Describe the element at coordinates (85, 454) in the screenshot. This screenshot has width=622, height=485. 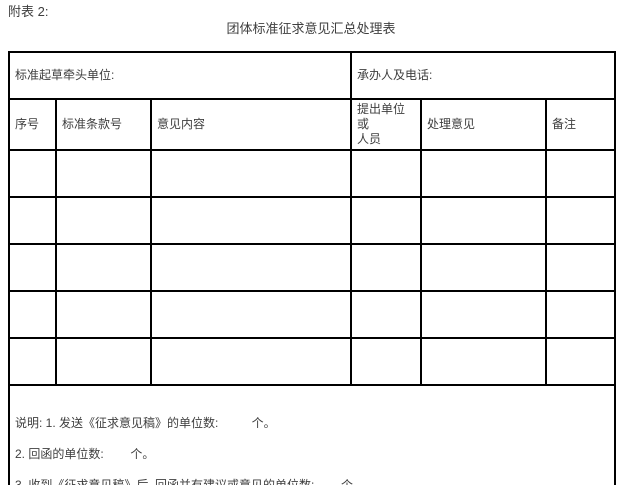
I see `note-line-2: 2. 回函的单位数: 个。` at that location.